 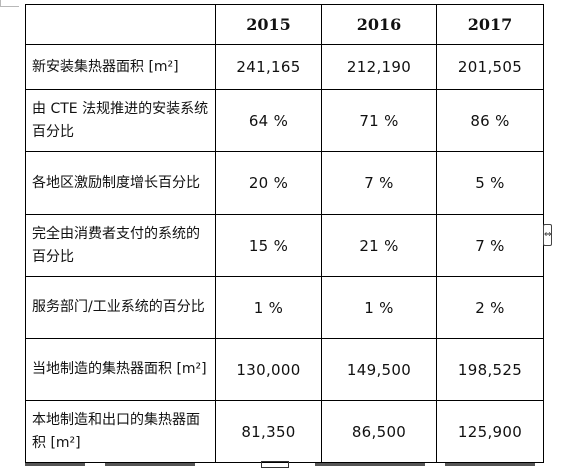 What do you see at coordinates (268, 431) in the screenshot?
I see `table-cell: 81,350` at bounding box center [268, 431].